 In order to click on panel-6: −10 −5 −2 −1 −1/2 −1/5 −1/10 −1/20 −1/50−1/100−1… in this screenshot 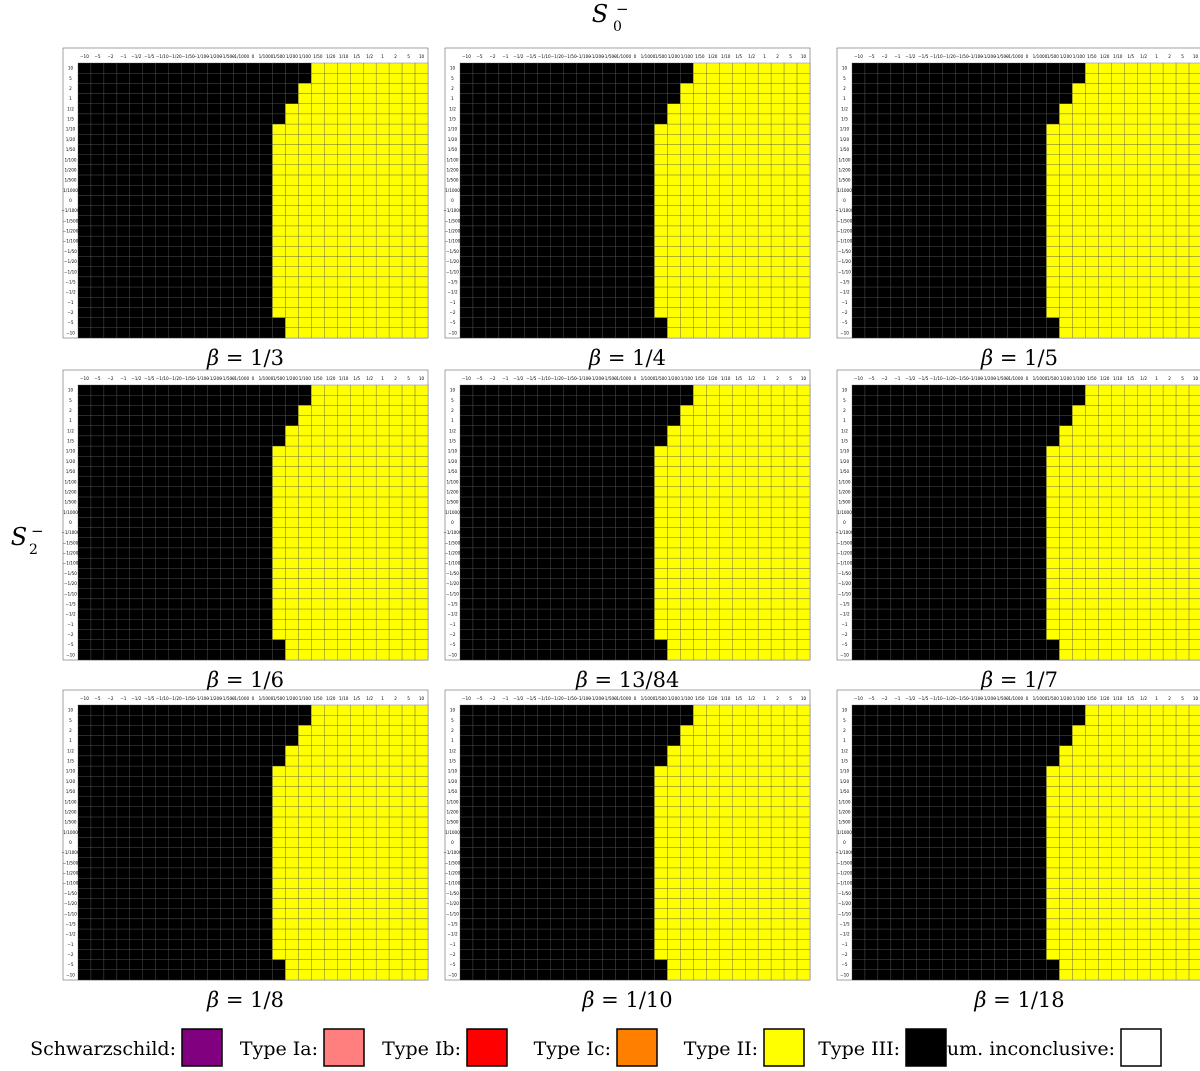, I will do `click(1017, 530)`.